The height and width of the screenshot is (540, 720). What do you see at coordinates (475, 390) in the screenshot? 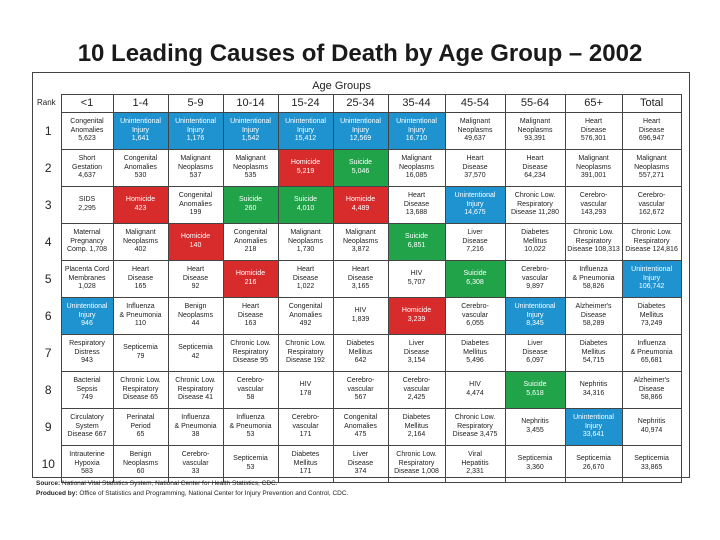
I see `cause-cell: HIV 4,474` at bounding box center [475, 390].